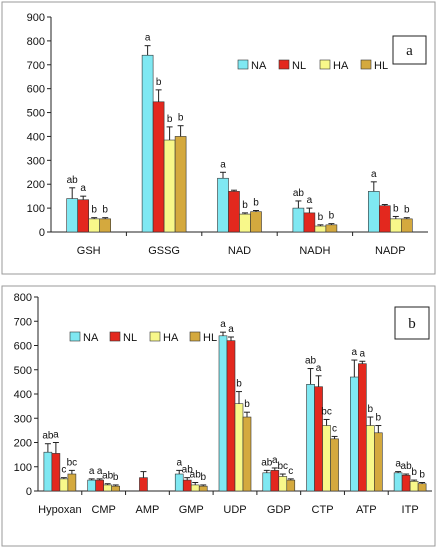 This screenshot has width=438, height=550. Describe the element at coordinates (42, 233) in the screenshot. I see `y-tick-label: 0` at that location.